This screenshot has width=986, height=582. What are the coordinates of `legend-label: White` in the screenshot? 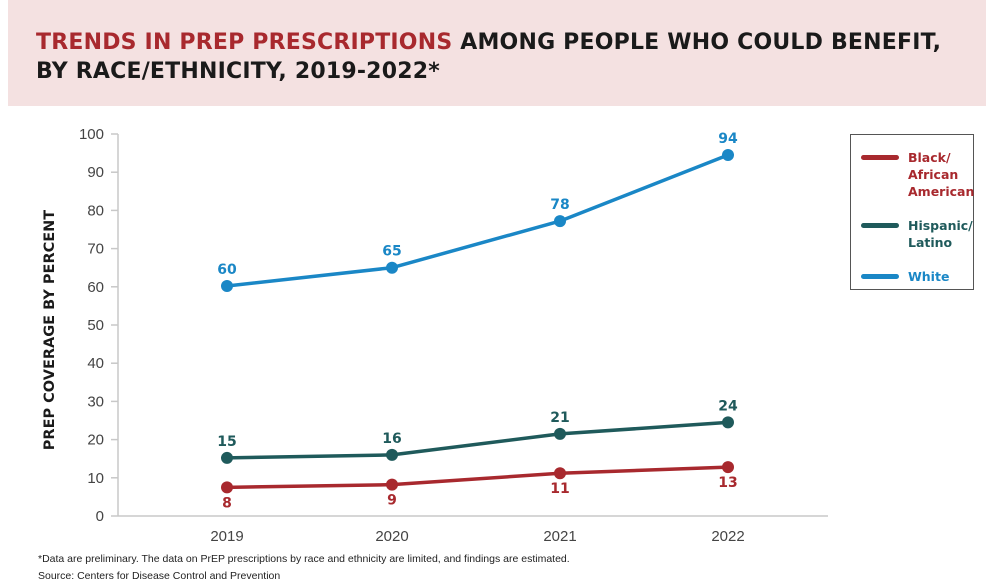 It's located at (929, 276).